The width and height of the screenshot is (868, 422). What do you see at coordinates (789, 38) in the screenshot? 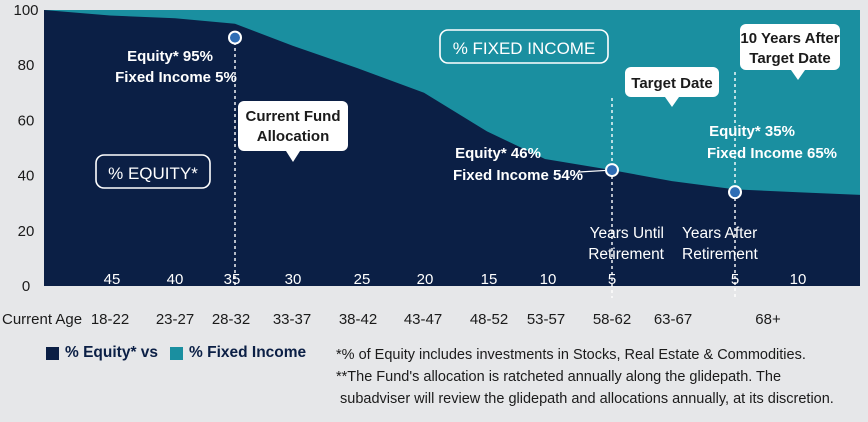
I see `callout-title: 10 Years After` at bounding box center [789, 38].